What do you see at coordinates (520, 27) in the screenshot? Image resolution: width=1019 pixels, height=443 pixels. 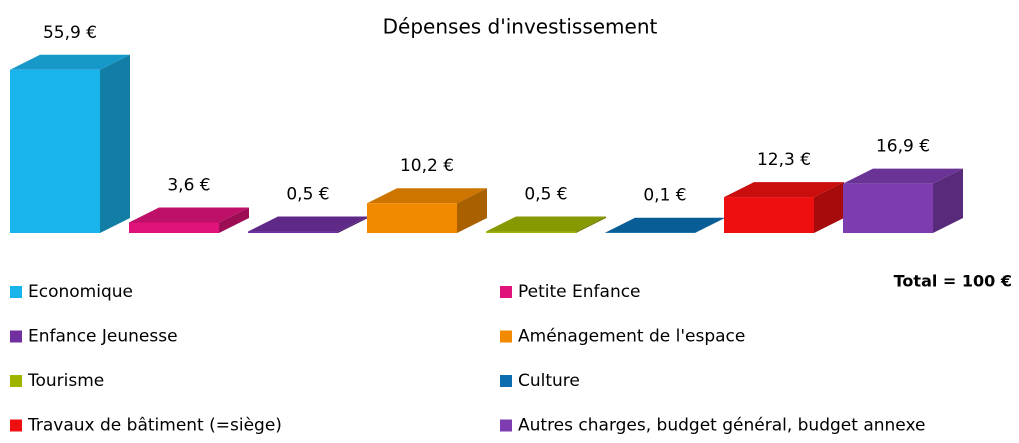 I see `chart-title: Dépenses d'investissement` at bounding box center [520, 27].